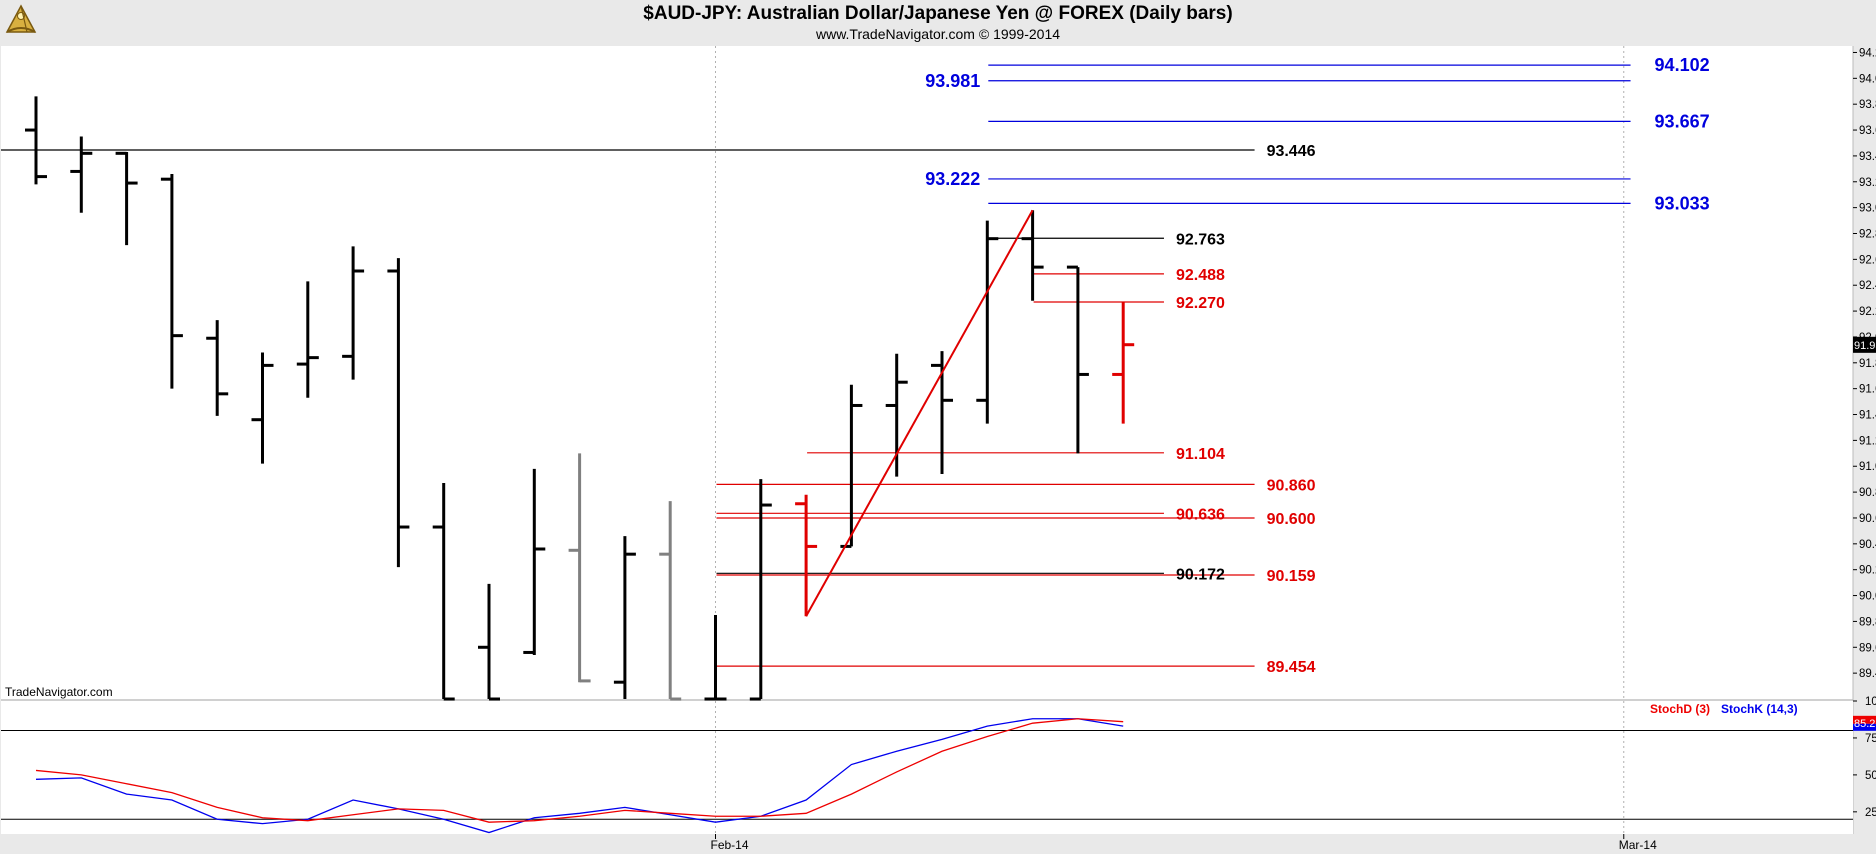 The width and height of the screenshot is (1876, 854). What do you see at coordinates (1870, 739) in the screenshot?
I see `stoch-y-tick-label: 75` at bounding box center [1870, 739].